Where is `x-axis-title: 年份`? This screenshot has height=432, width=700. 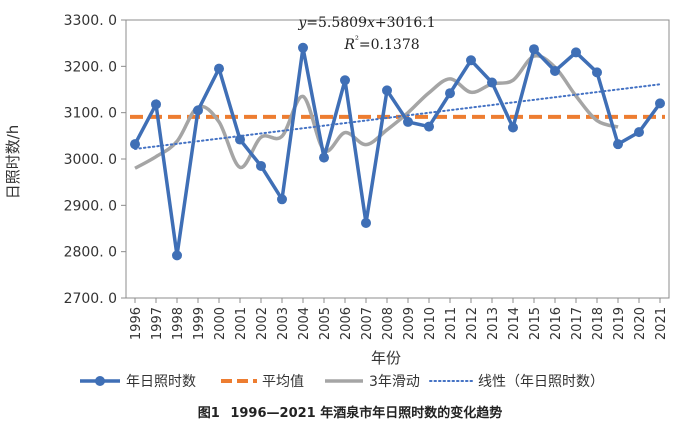
x-axis-title: 年份 is located at coordinates (386, 358).